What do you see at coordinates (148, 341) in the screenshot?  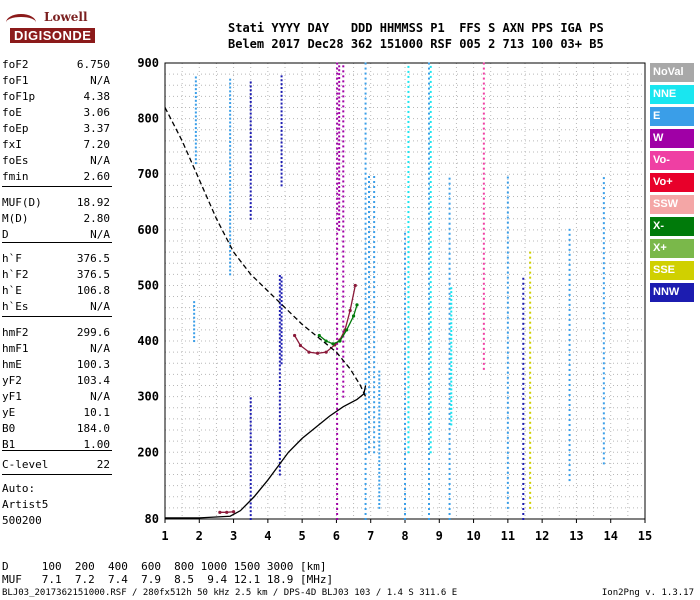 I see `y-tick-label: 400` at bounding box center [148, 341].